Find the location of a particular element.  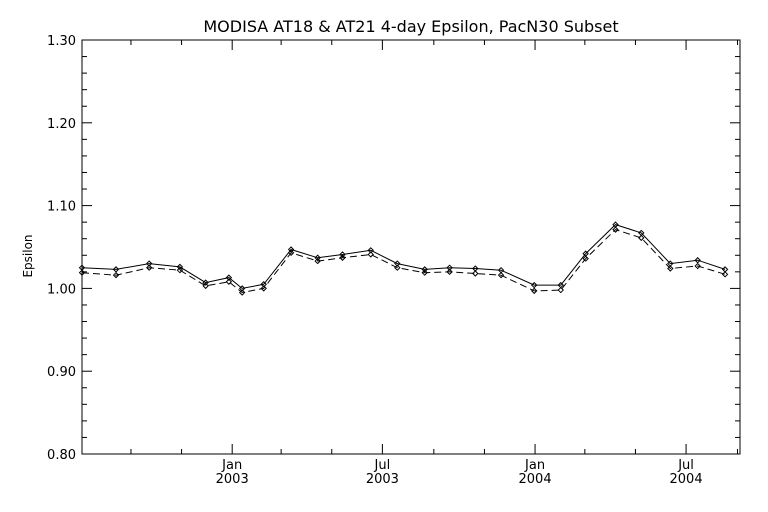

y-tick-label: 1.00 is located at coordinates (61, 289).